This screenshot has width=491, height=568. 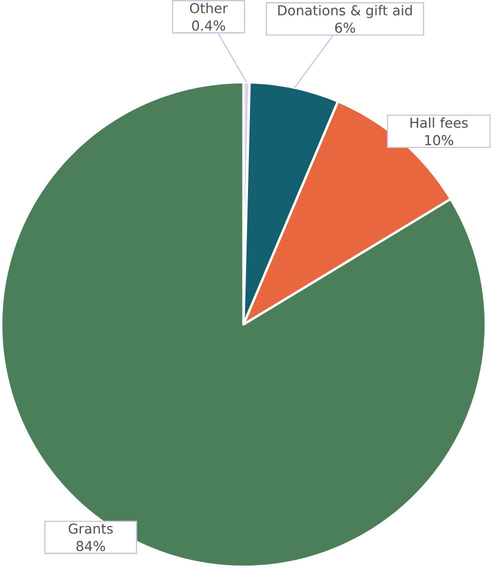 What do you see at coordinates (345, 27) in the screenshot?
I see `data-label: 6%` at bounding box center [345, 27].